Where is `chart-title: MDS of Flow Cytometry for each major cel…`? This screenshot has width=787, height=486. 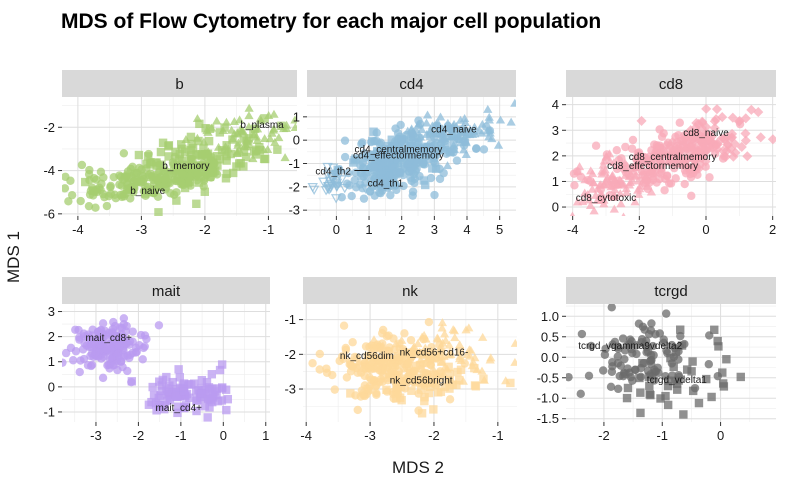 chart-title: MDS of Flow Cytometry for each major cel… is located at coordinates (331, 21).